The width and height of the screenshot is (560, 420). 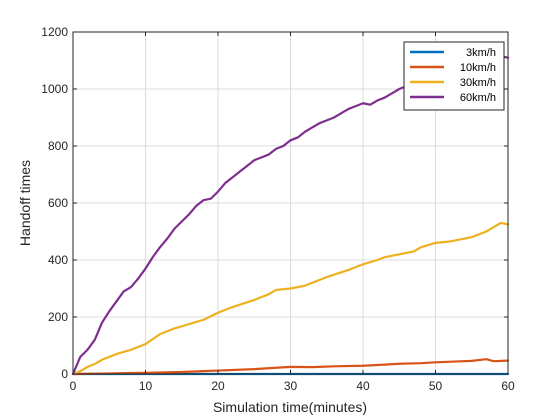 What do you see at coordinates (478, 68) in the screenshot?
I see `legend-entry-label: 10km/h` at bounding box center [478, 68].